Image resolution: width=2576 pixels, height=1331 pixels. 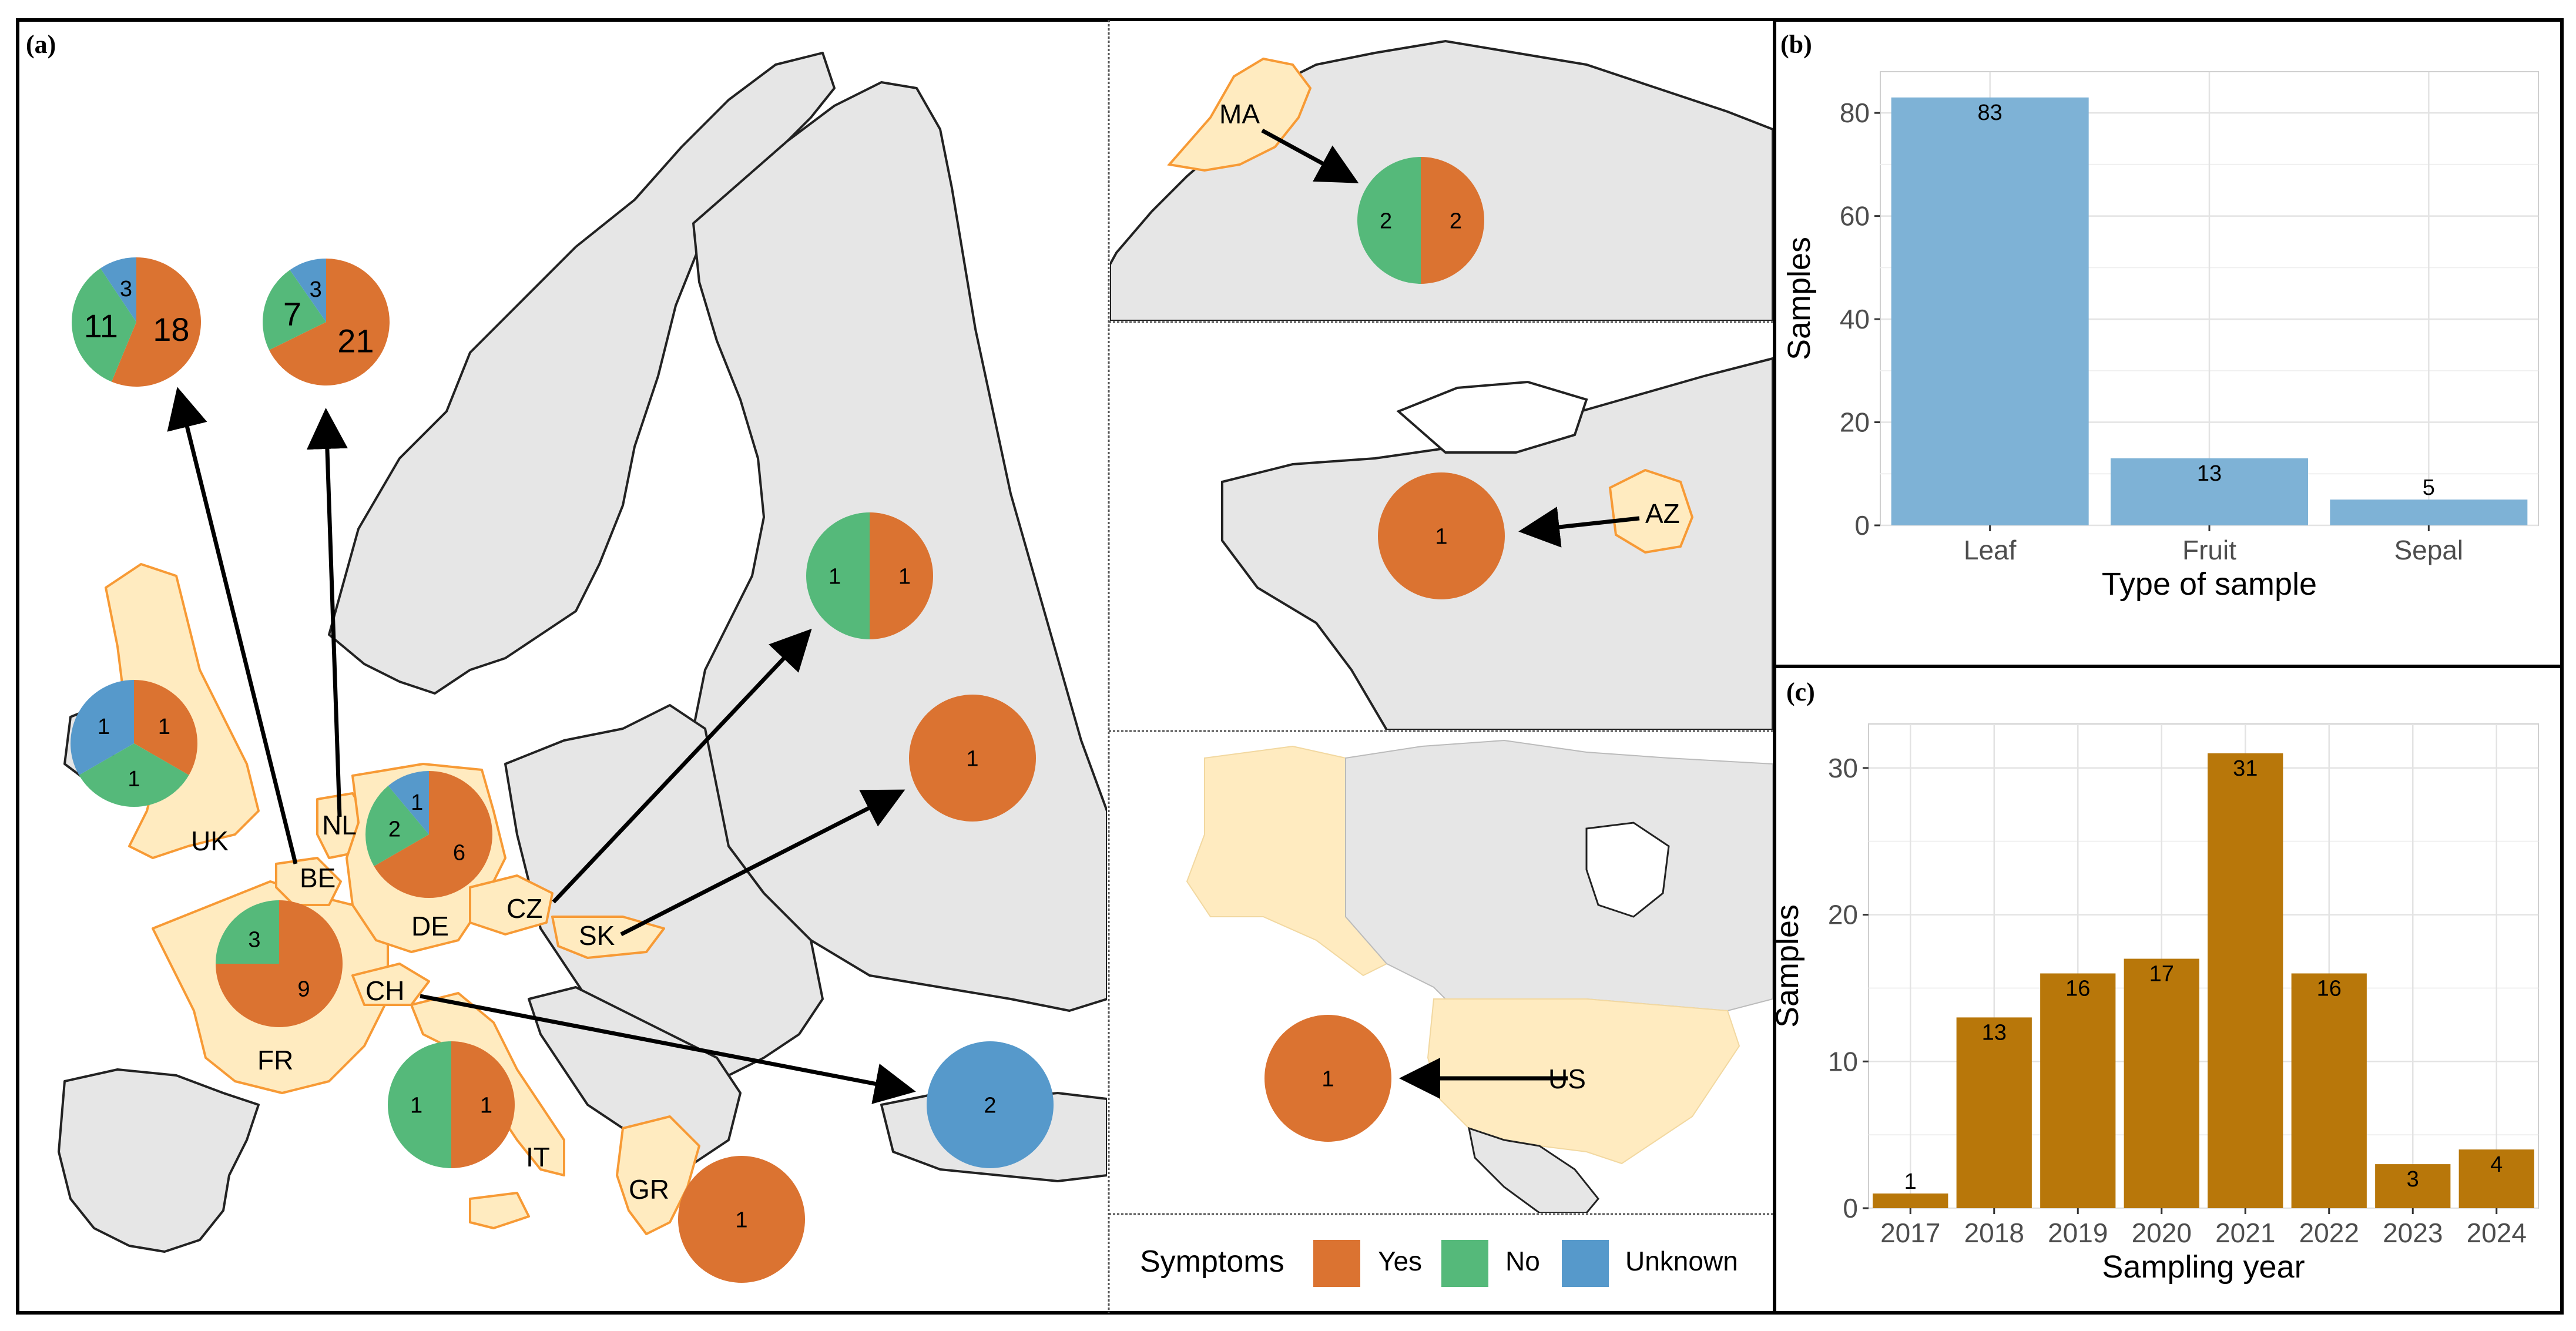 I want to click on pie-gr: 1, so click(x=741, y=1219).